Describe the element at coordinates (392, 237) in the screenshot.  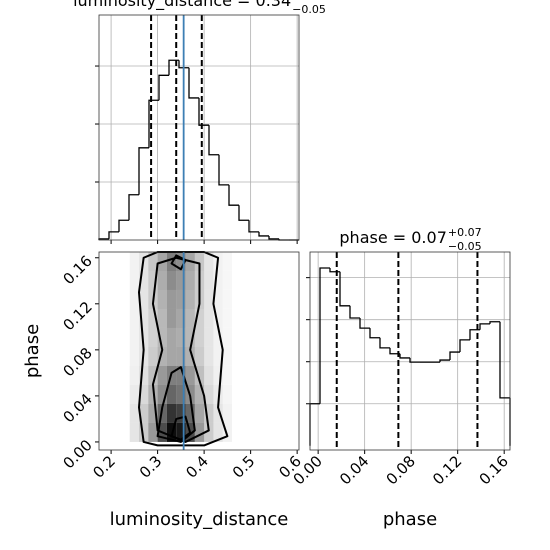
I see `panel-title: phase = 0.07` at that location.